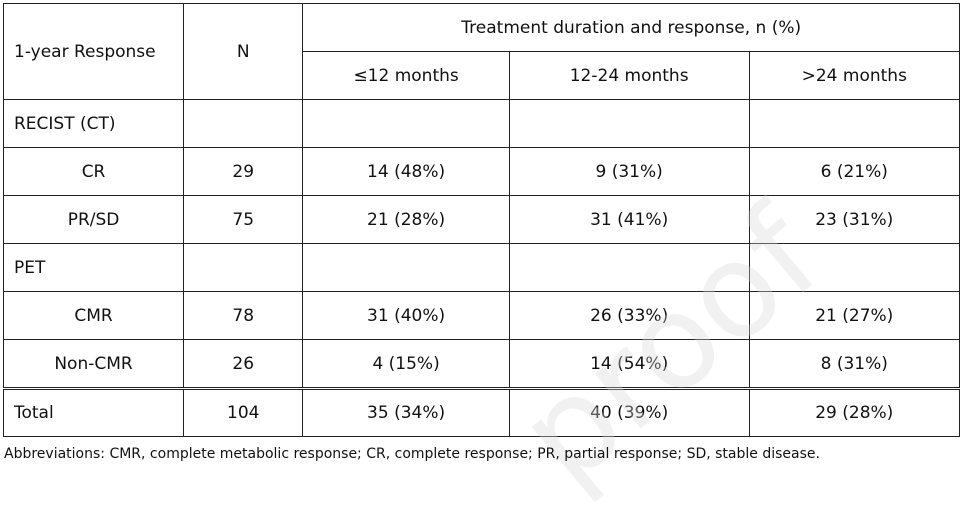 This screenshot has width=962, height=513. What do you see at coordinates (854, 412) in the screenshot?
I see `total-value-3: 29 (28%)` at bounding box center [854, 412].